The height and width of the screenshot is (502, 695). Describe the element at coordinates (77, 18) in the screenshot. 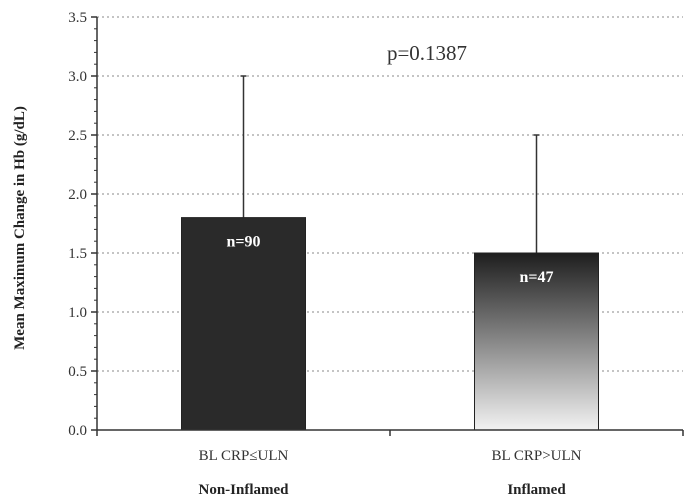

I see `y-tick-label: 3.5` at that location.